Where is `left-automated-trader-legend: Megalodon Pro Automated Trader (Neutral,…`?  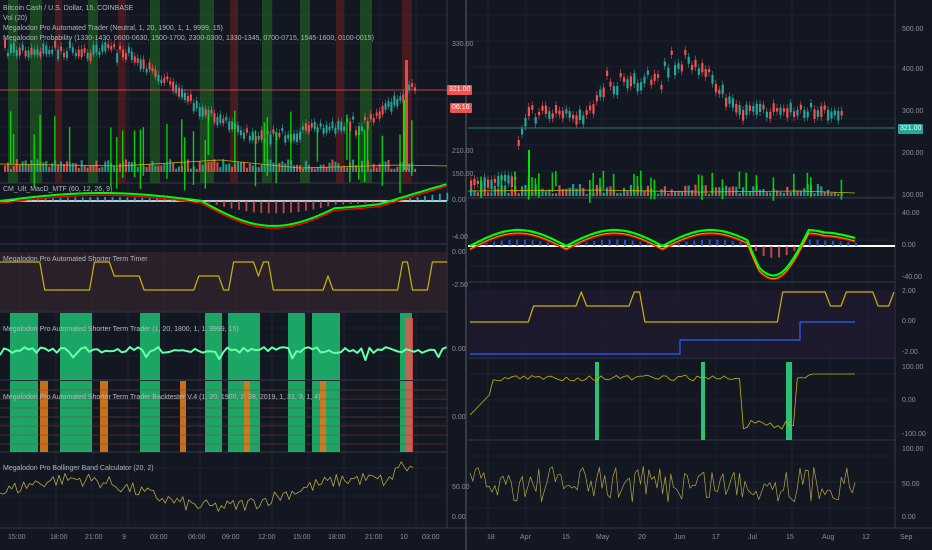
left-automated-trader-legend: Megalodon Pro Automated Trader (Neutral,… is located at coordinates (113, 28).